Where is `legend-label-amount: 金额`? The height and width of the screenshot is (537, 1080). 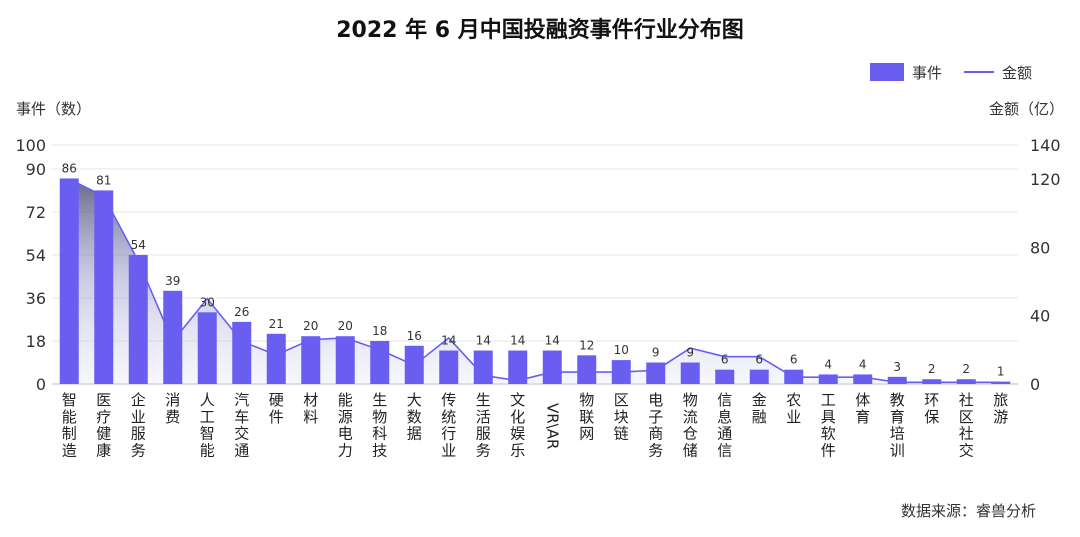
legend-label-amount: 金额 is located at coordinates (1017, 72).